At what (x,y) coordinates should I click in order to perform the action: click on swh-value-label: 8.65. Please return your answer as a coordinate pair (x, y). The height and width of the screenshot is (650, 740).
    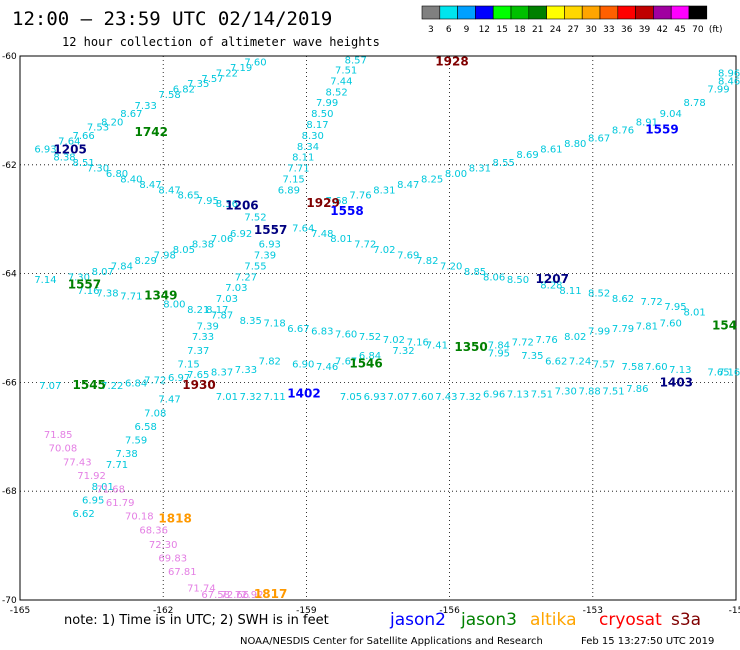
    Looking at the image, I should click on (189, 196).